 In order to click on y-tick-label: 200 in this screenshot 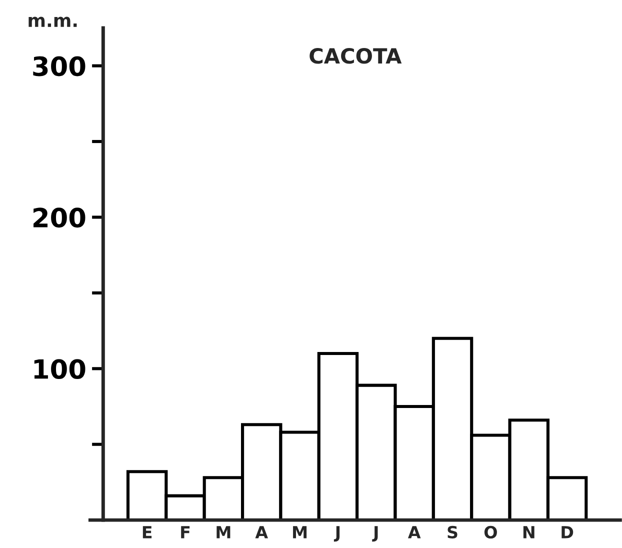, I will do `click(60, 218)`.